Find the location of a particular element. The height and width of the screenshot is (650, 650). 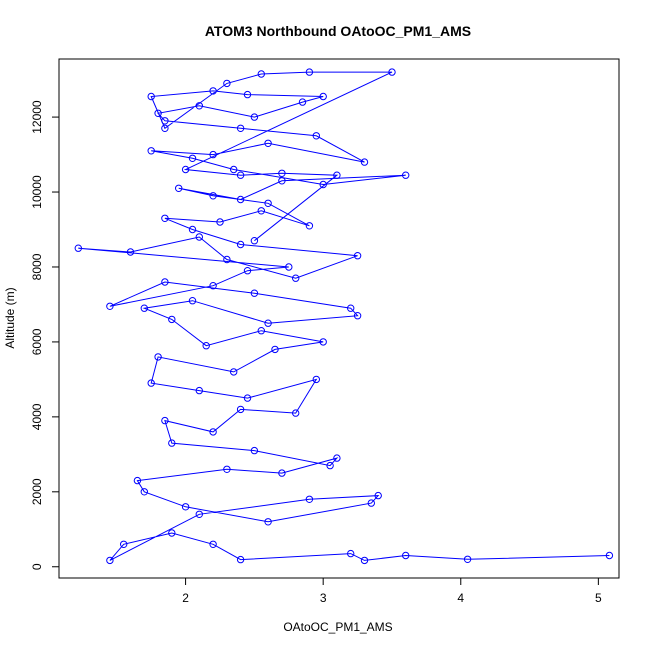

x-axis-label: OAtoOC_PM1_AMS is located at coordinates (337, 627).